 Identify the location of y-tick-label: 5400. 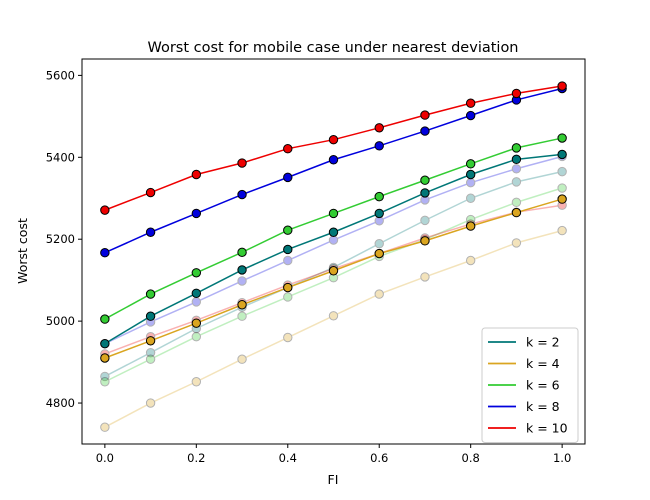
(60, 157).